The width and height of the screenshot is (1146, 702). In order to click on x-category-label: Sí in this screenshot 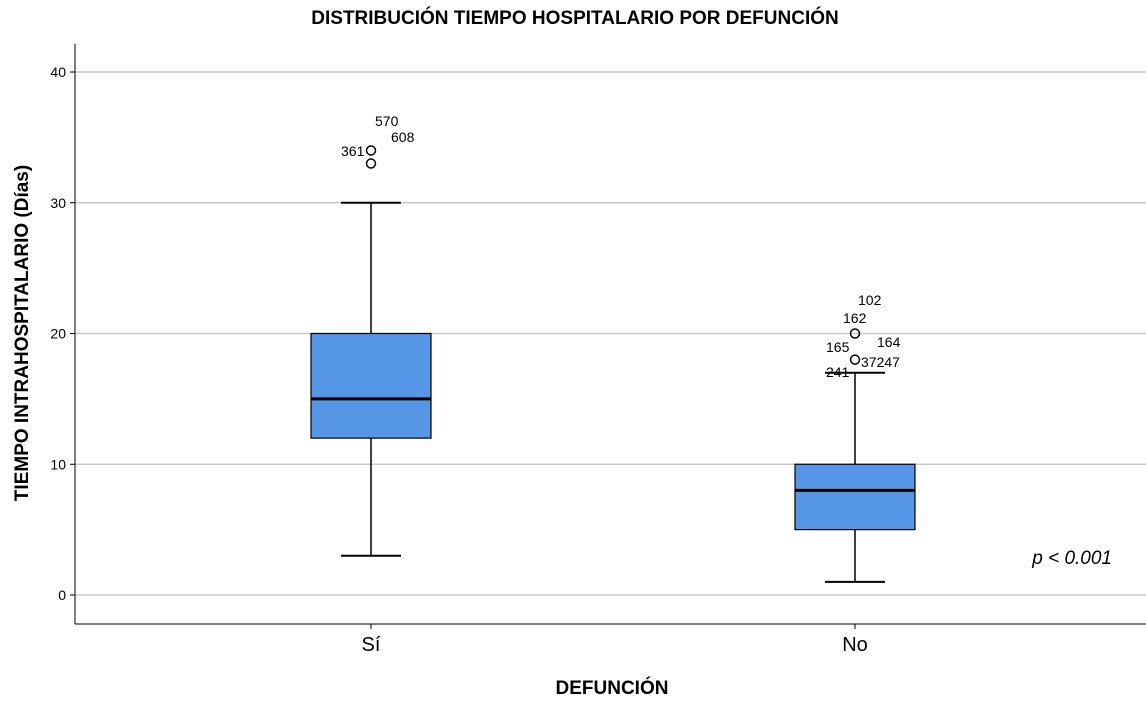, I will do `click(371, 645)`.